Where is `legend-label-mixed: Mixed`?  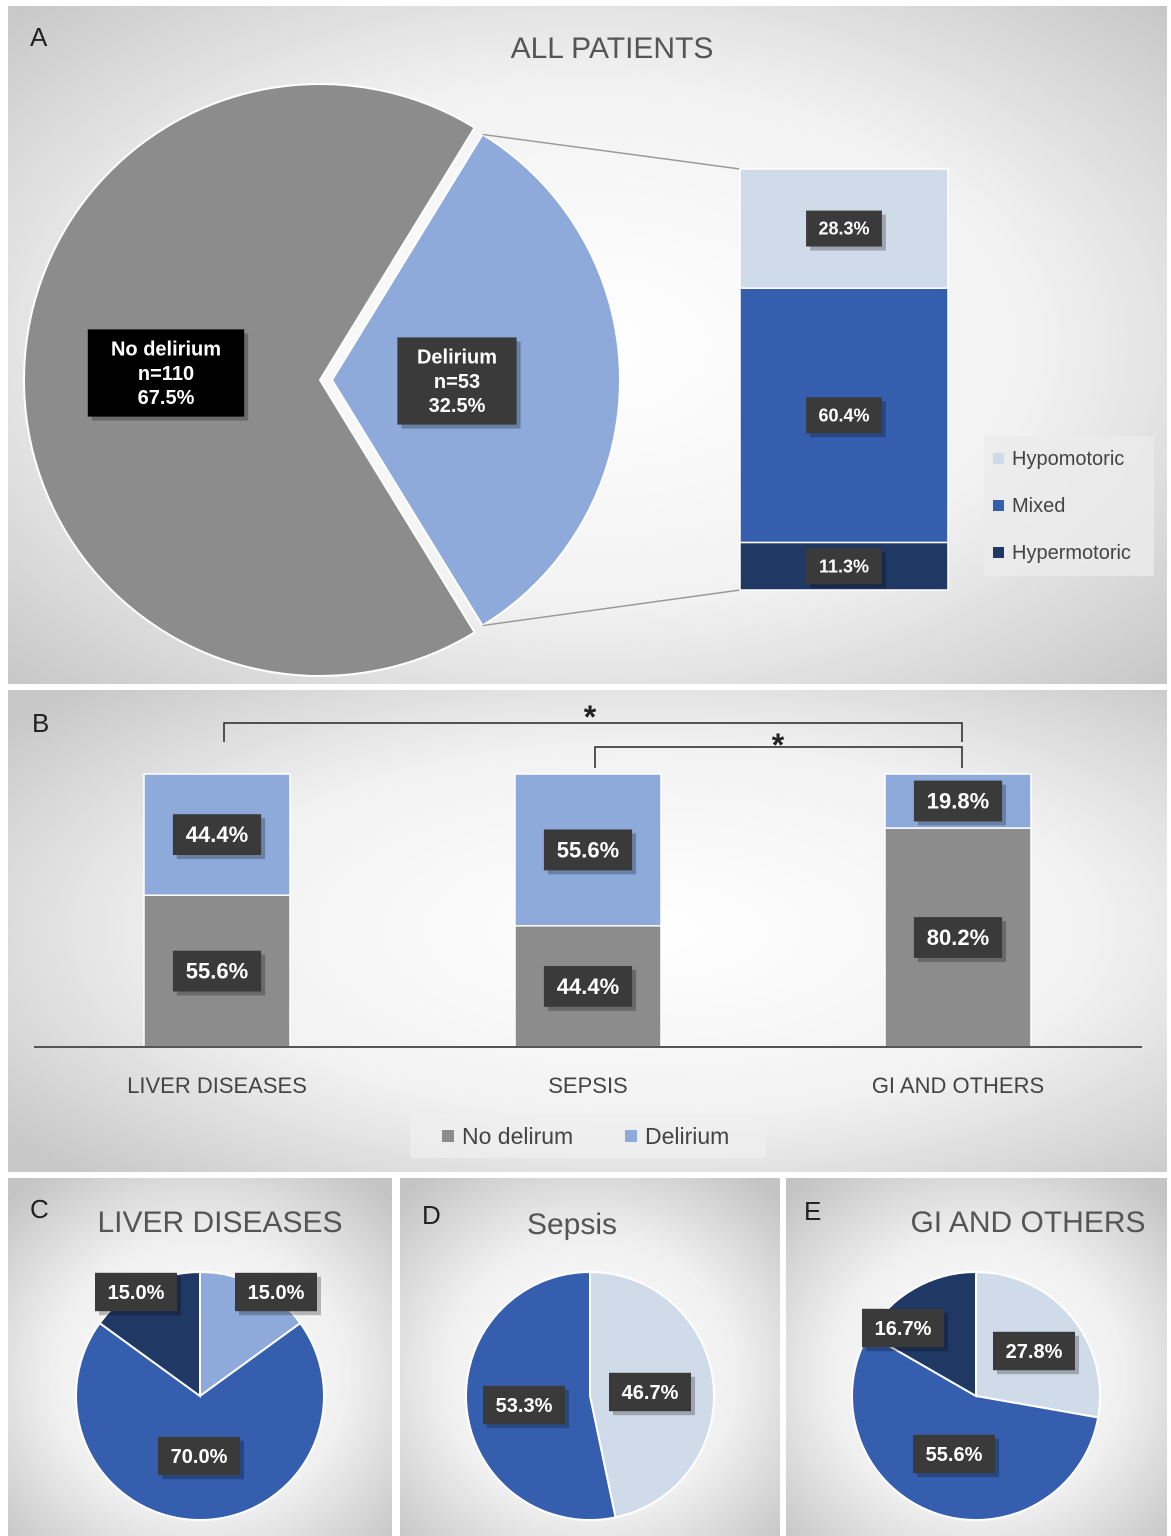
legend-label-mixed: Mixed is located at coordinates (1038, 506).